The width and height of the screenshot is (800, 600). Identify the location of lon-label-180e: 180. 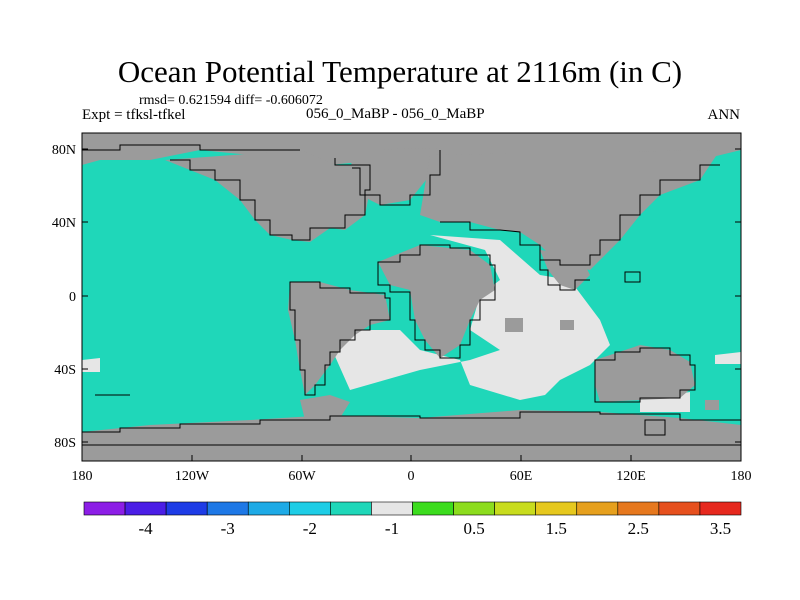
(741, 476).